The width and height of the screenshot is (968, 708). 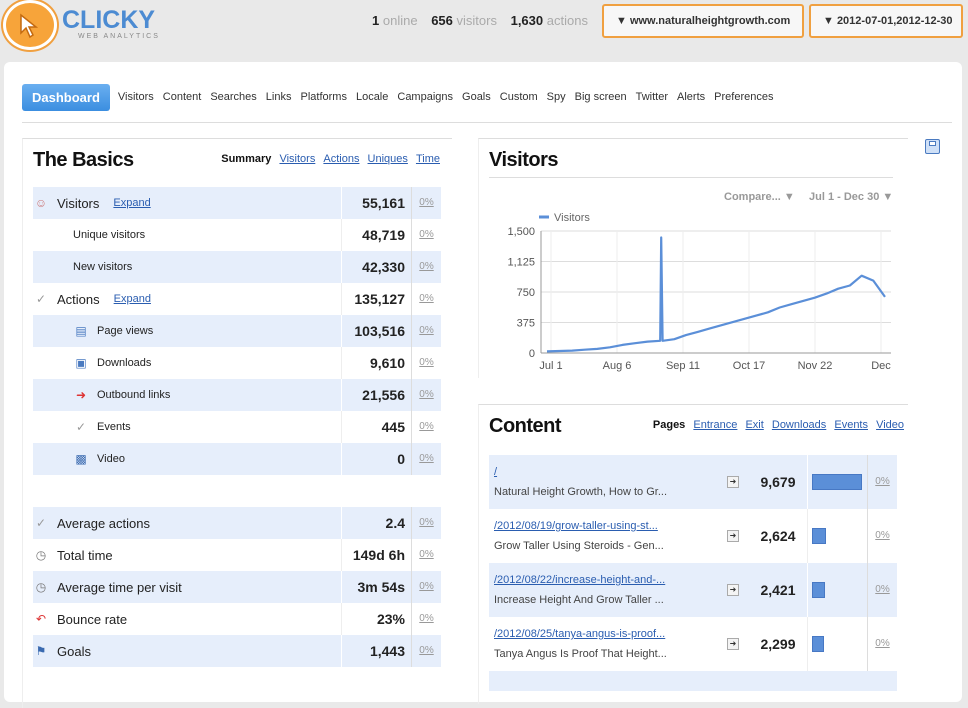 I want to click on basics-row-downloads: ▣ Downloads 9,610 0%, so click(x=237, y=363).